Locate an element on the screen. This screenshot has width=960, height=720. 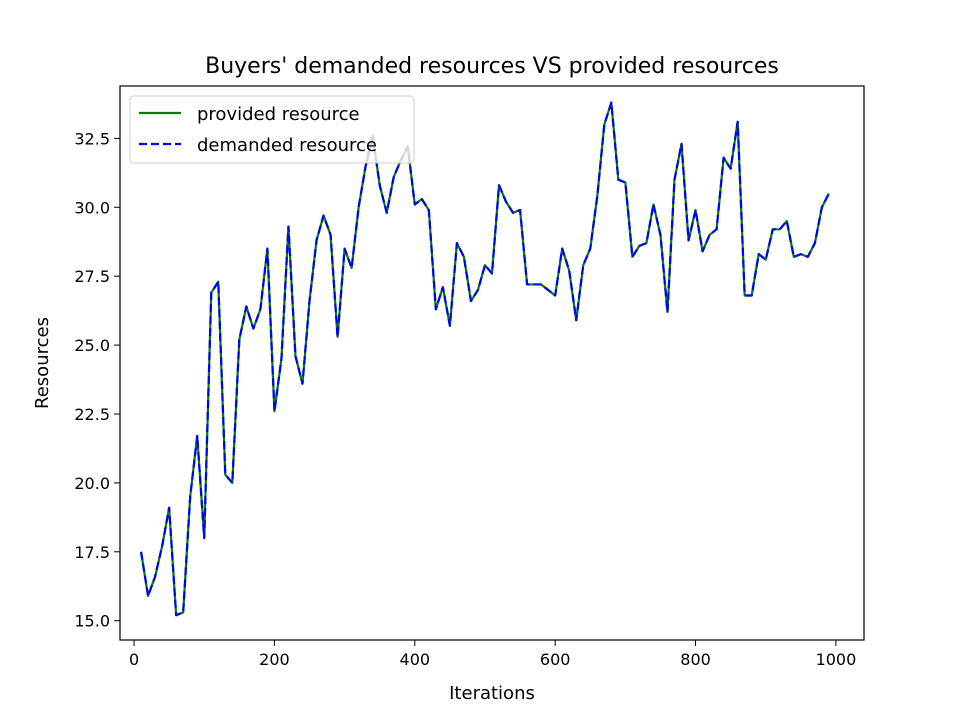
x-tick-label: 800 is located at coordinates (695, 659).